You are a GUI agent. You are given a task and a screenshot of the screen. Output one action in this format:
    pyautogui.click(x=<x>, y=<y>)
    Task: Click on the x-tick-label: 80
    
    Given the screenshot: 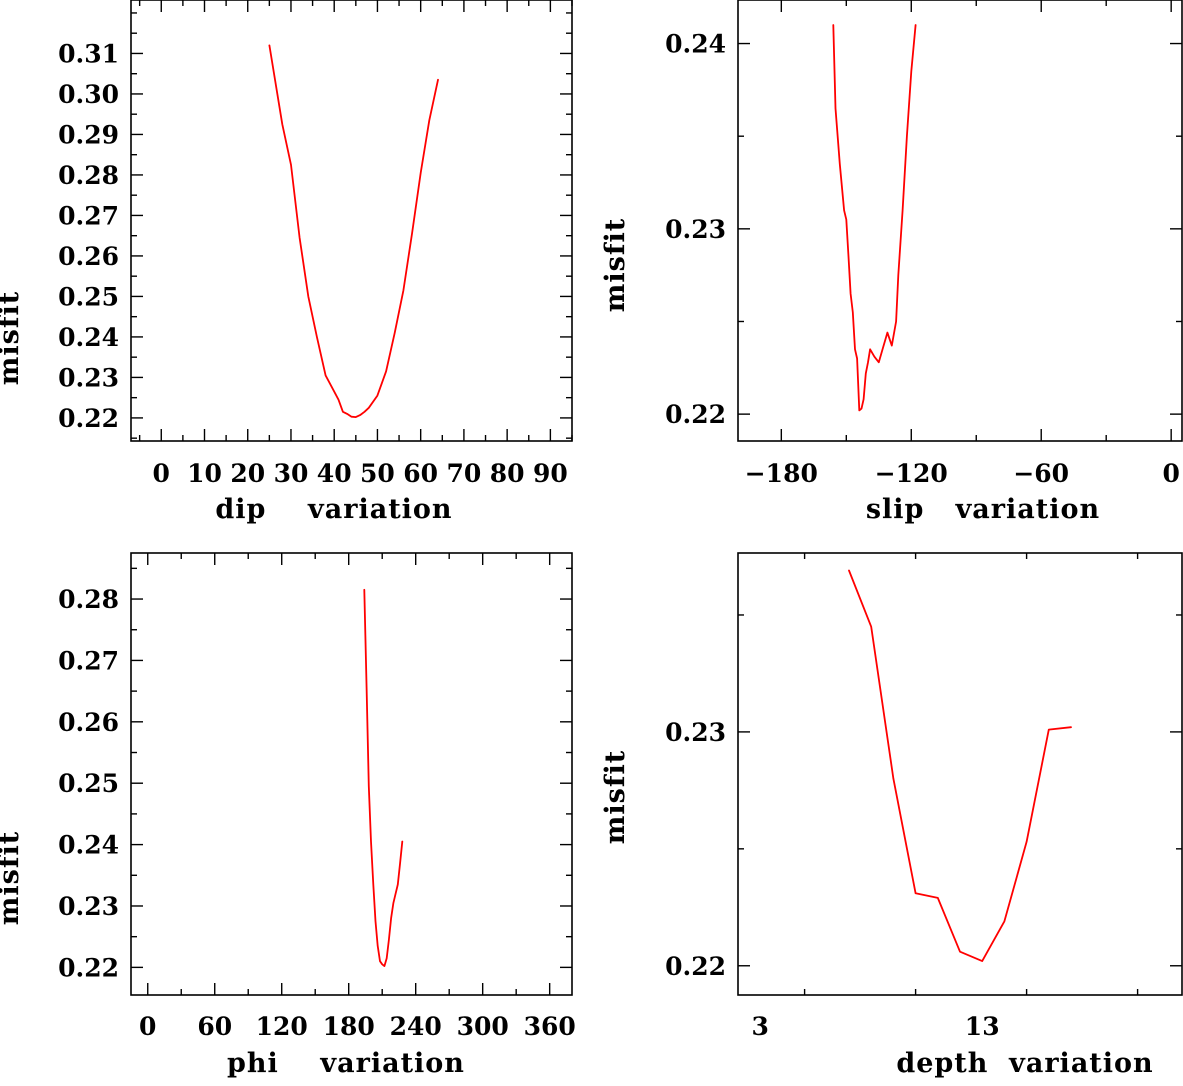 What is the action you would take?
    pyautogui.click(x=507, y=473)
    